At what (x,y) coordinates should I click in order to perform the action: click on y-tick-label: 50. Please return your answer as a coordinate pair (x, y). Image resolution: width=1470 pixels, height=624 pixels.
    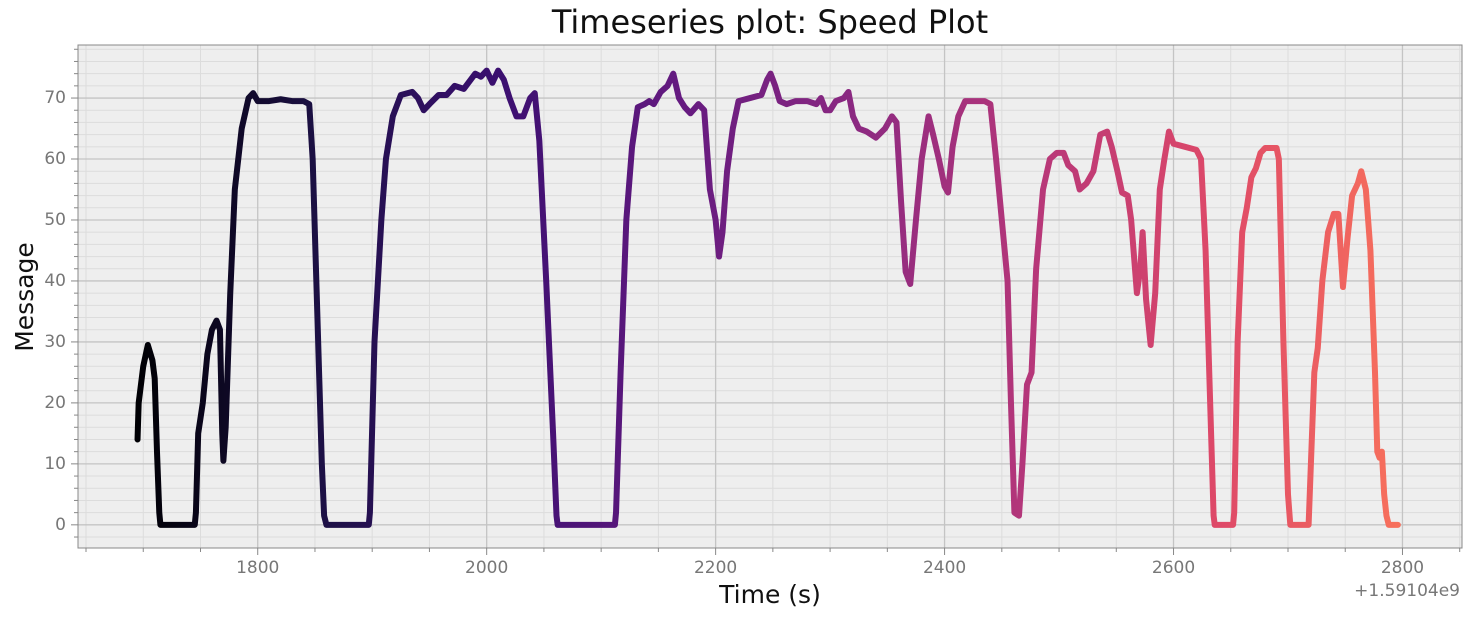
    Looking at the image, I should click on (55, 220).